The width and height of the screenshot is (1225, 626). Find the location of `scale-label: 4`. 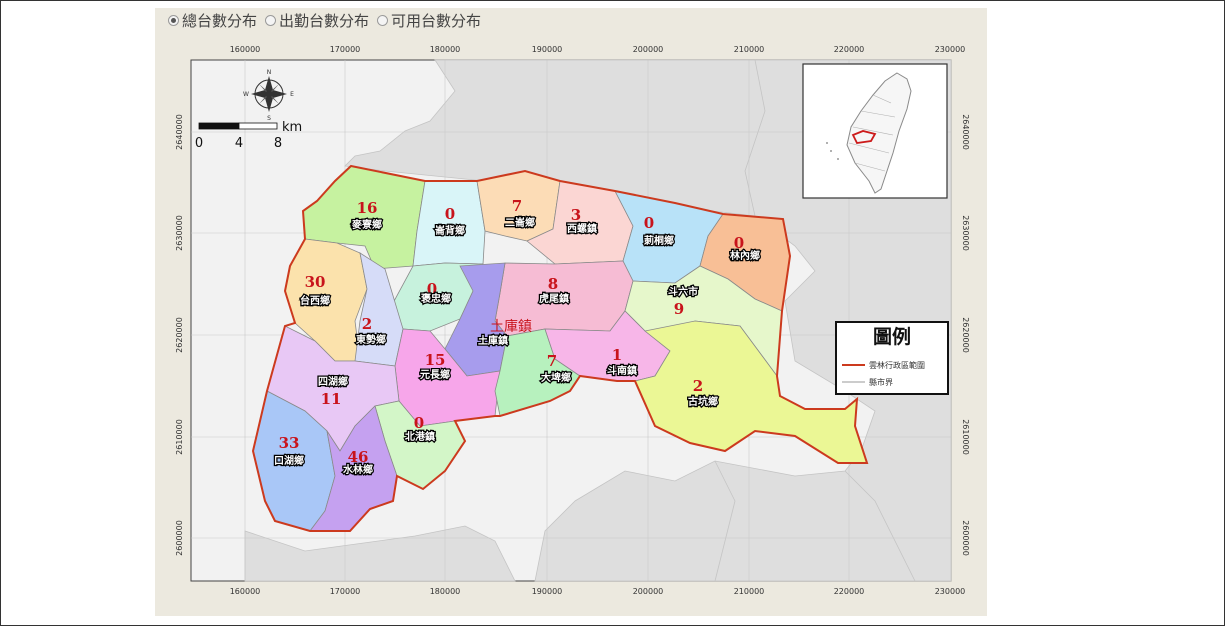

scale-label: 4 is located at coordinates (239, 143).